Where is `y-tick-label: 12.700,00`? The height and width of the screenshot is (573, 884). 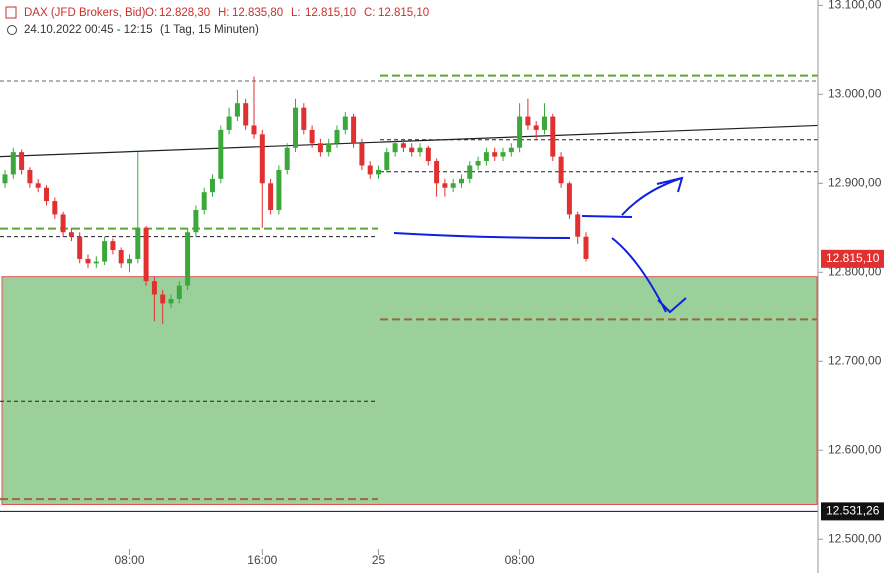
y-tick-label: 12.700,00 is located at coordinates (855, 360).